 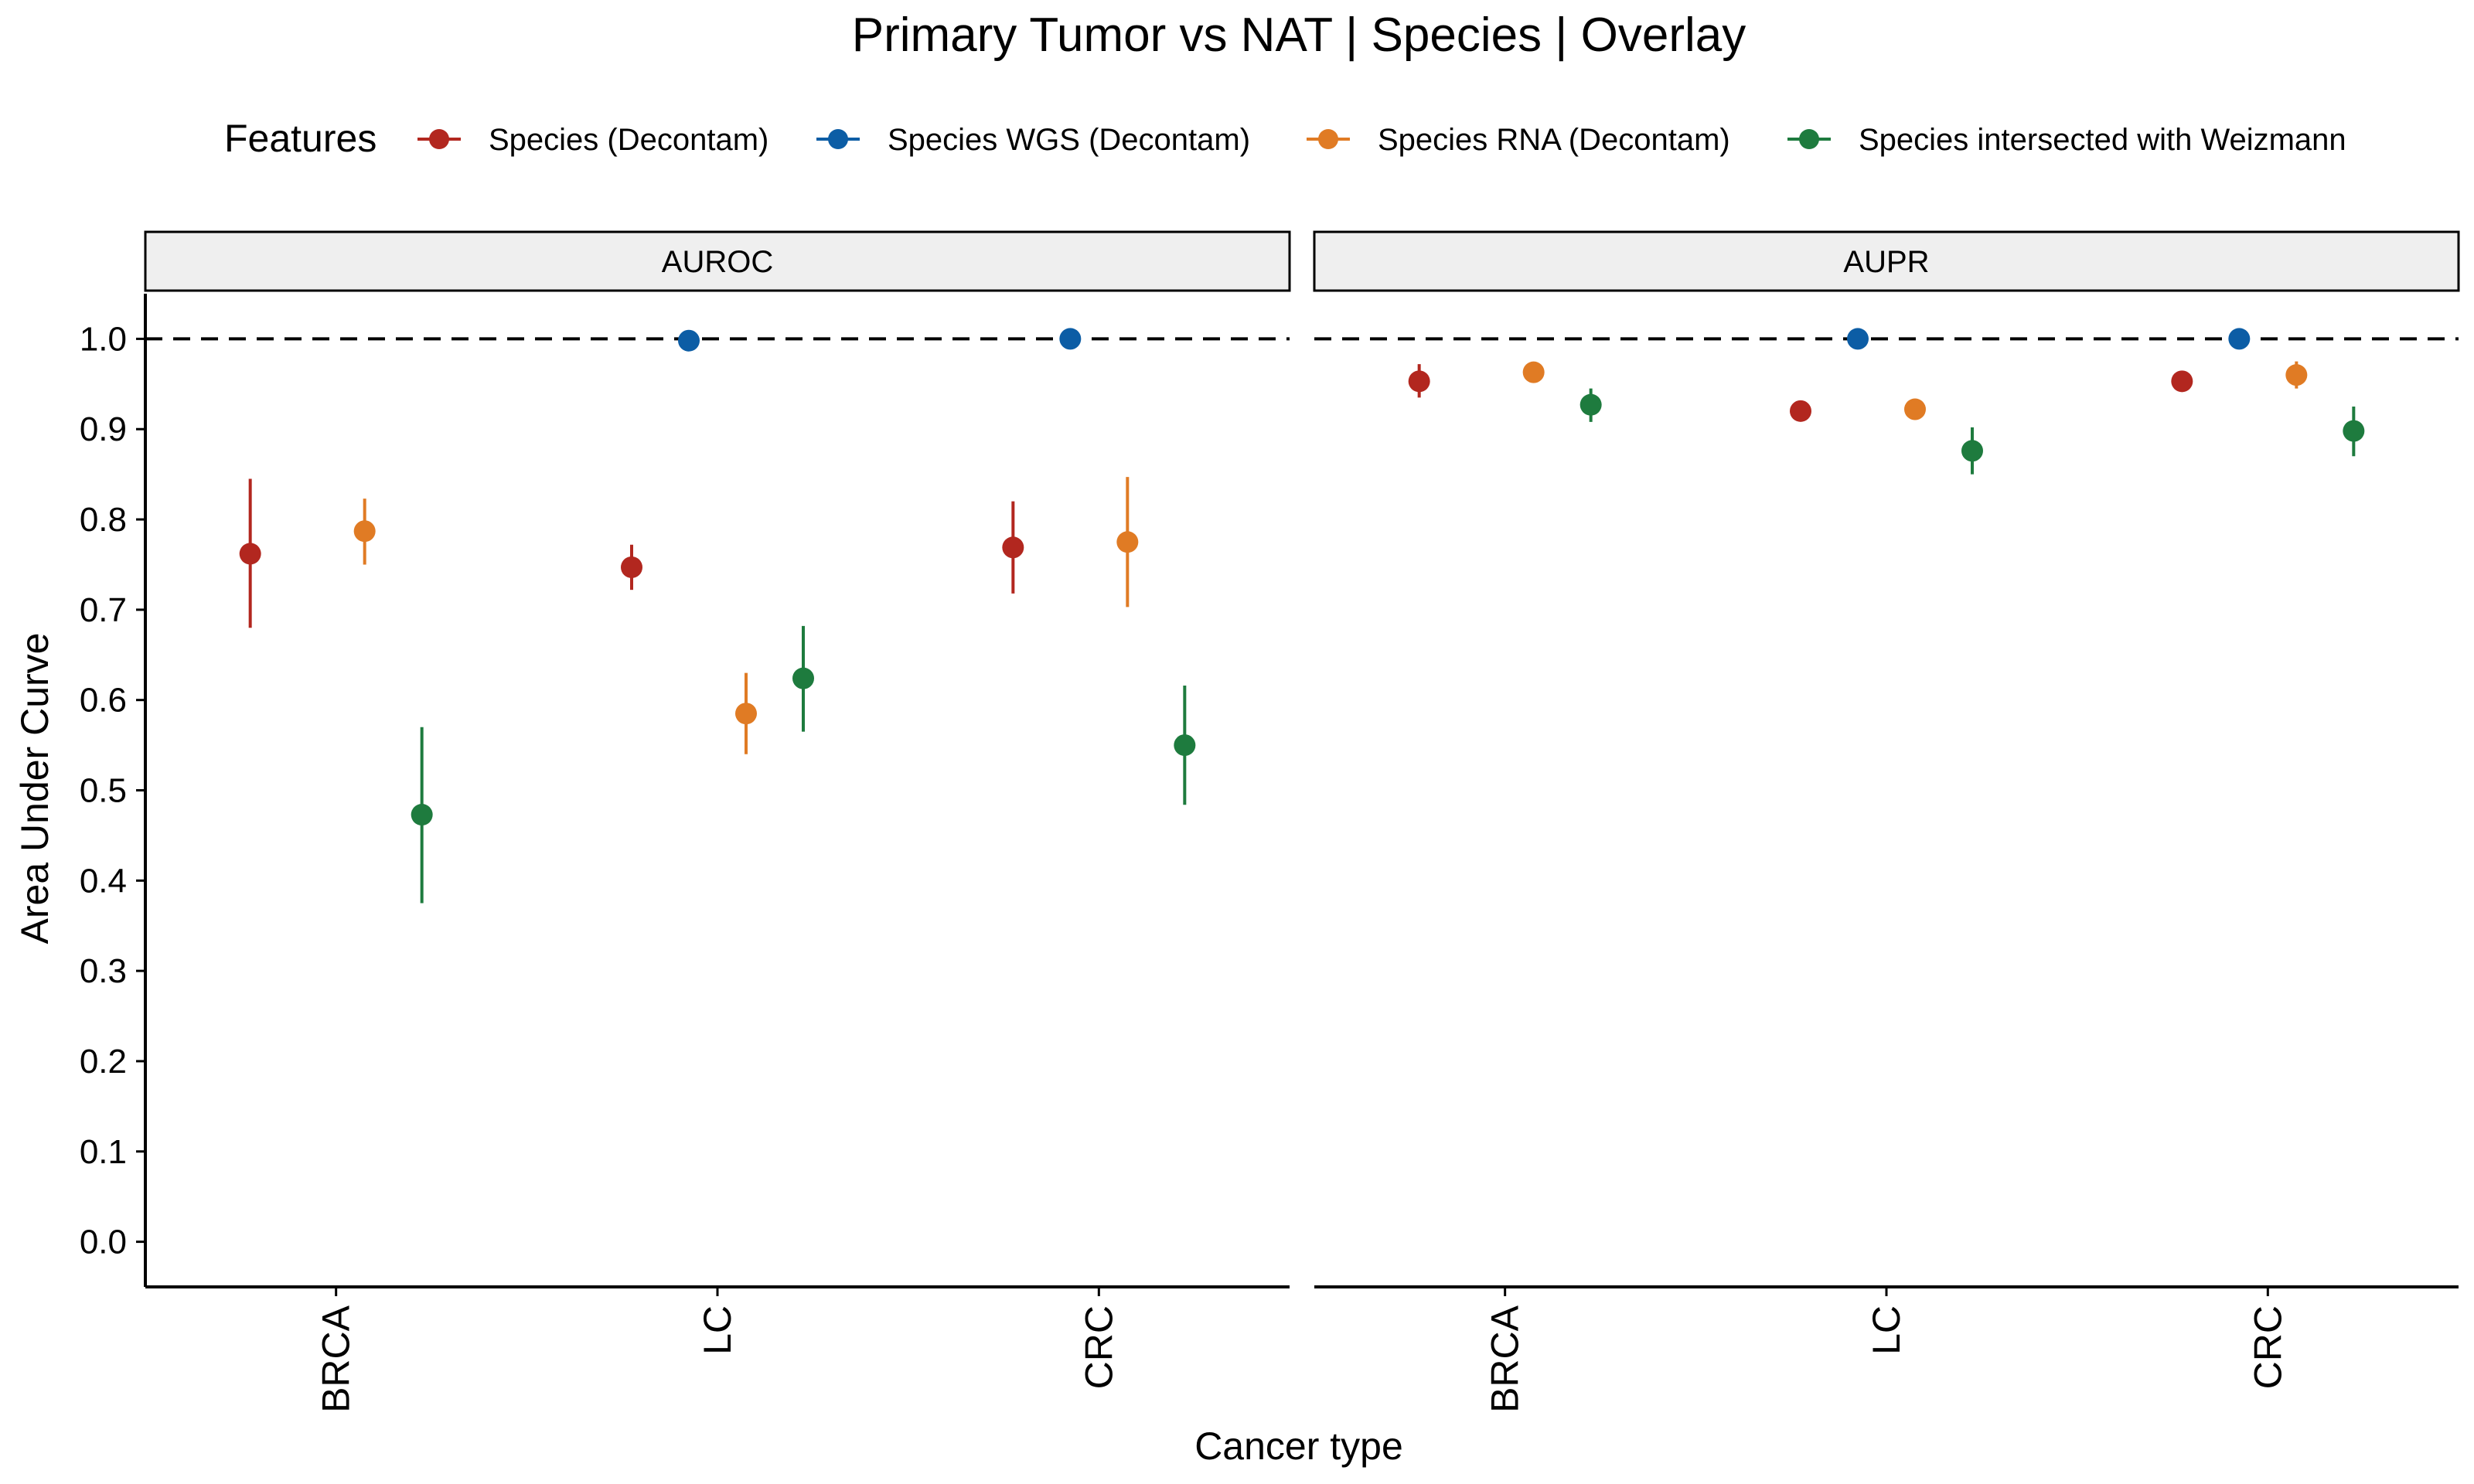 I want to click on legend-item: Species WGS (Decontam), so click(x=1033, y=140).